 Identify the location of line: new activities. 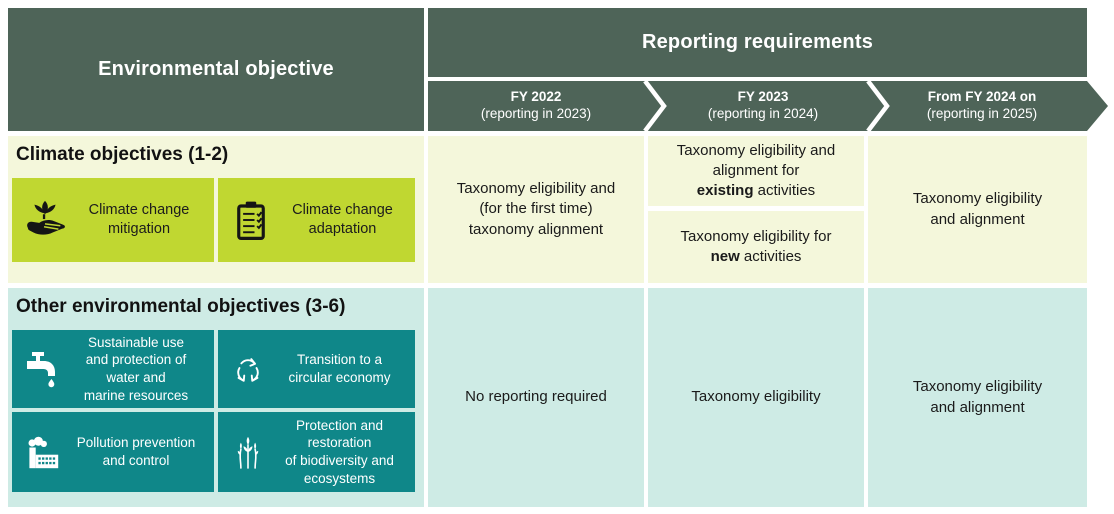
(756, 257).